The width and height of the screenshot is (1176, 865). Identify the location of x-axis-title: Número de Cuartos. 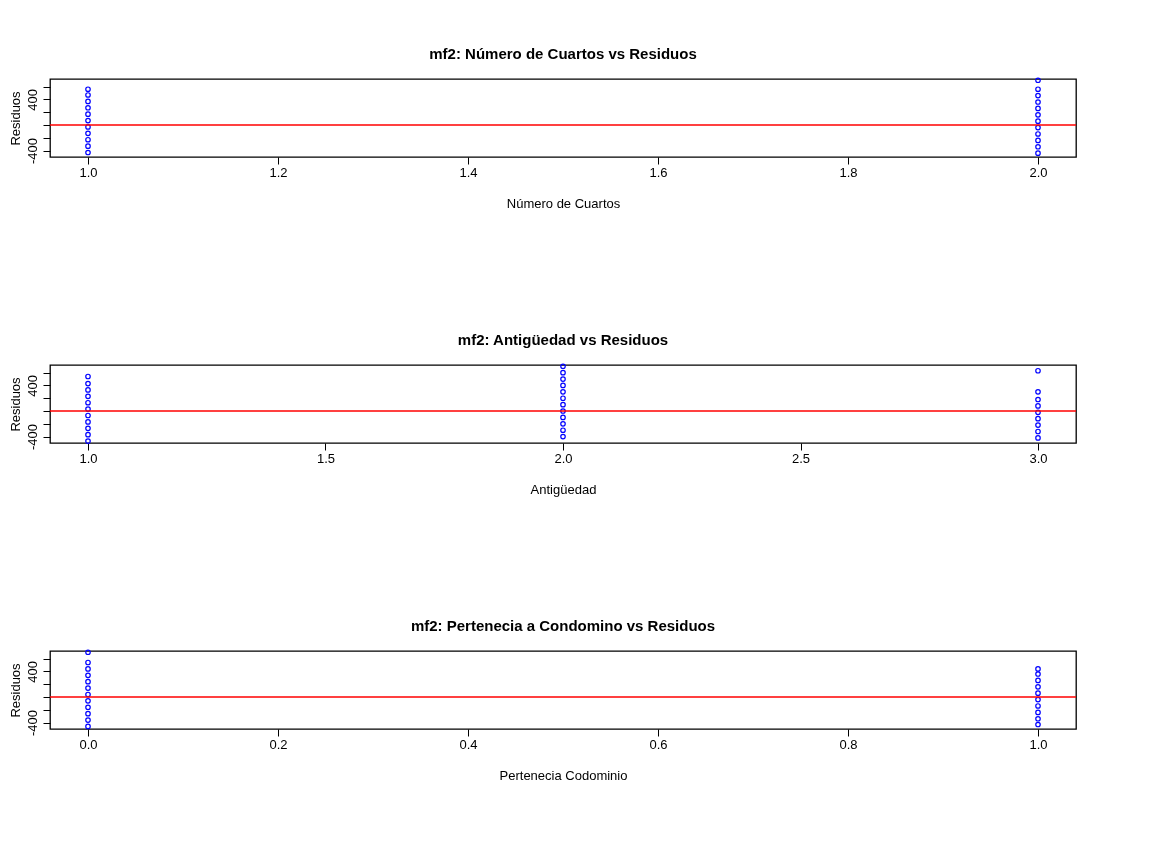
(563, 203).